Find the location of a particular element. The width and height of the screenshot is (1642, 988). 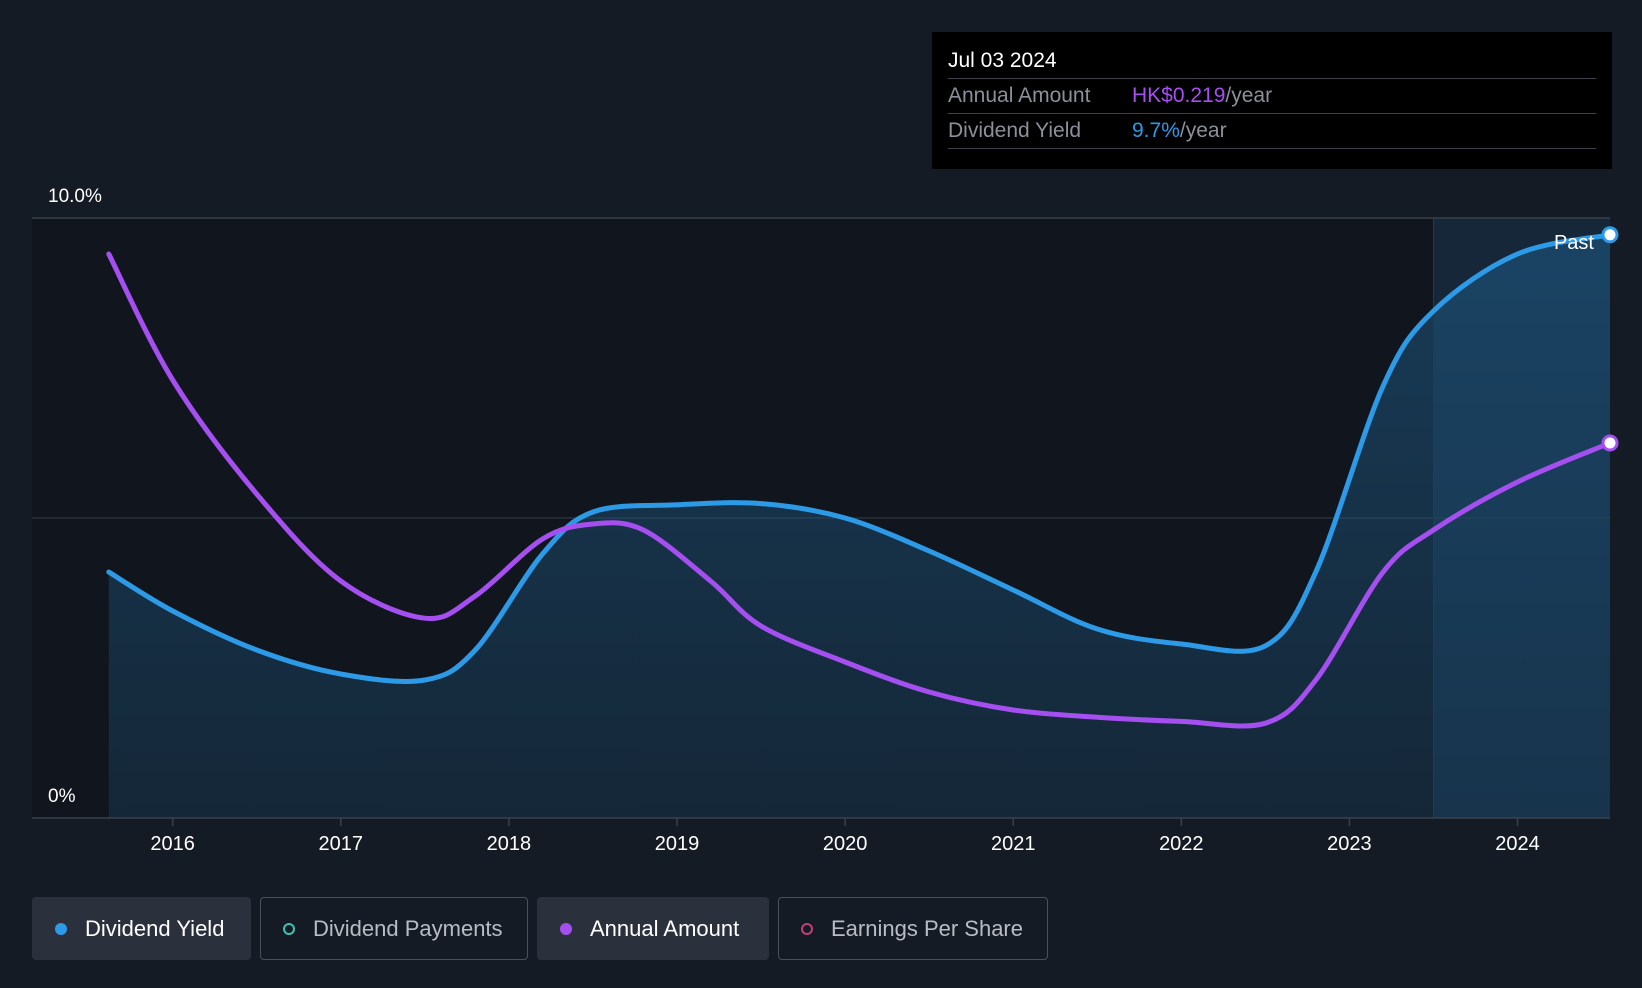

legend-dividend-yield-label: Dividend Yield is located at coordinates (155, 928).